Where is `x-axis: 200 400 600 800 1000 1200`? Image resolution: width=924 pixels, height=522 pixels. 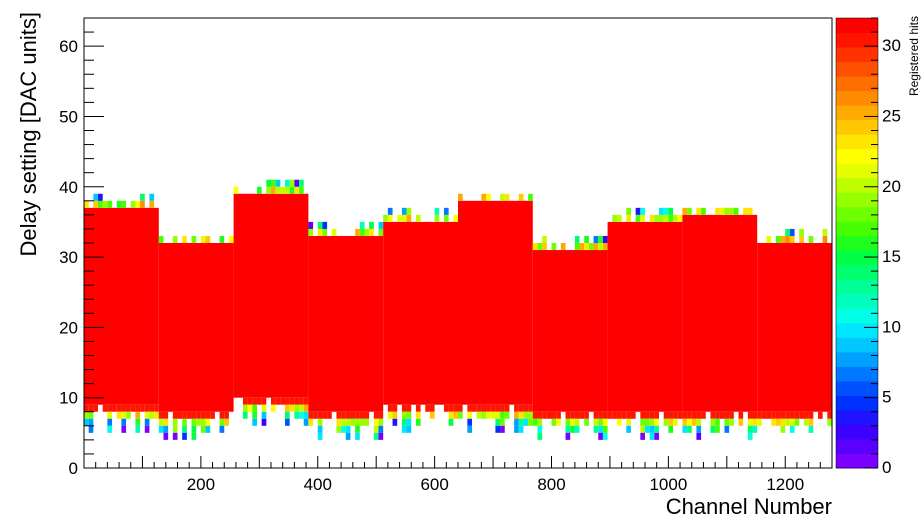
x-axis: 200 400 600 800 1000 1200 is located at coordinates (458, 475).